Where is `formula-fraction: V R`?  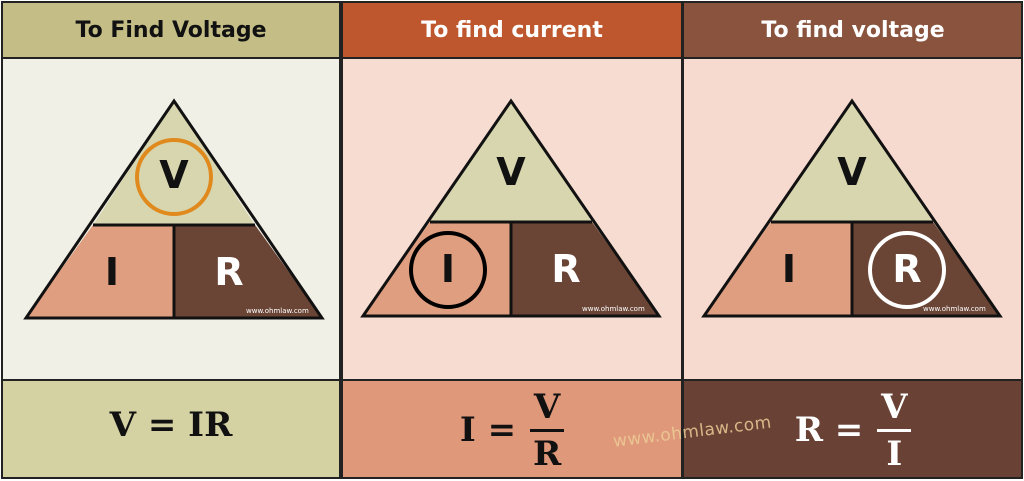
formula-fraction: V R is located at coordinates (547, 430).